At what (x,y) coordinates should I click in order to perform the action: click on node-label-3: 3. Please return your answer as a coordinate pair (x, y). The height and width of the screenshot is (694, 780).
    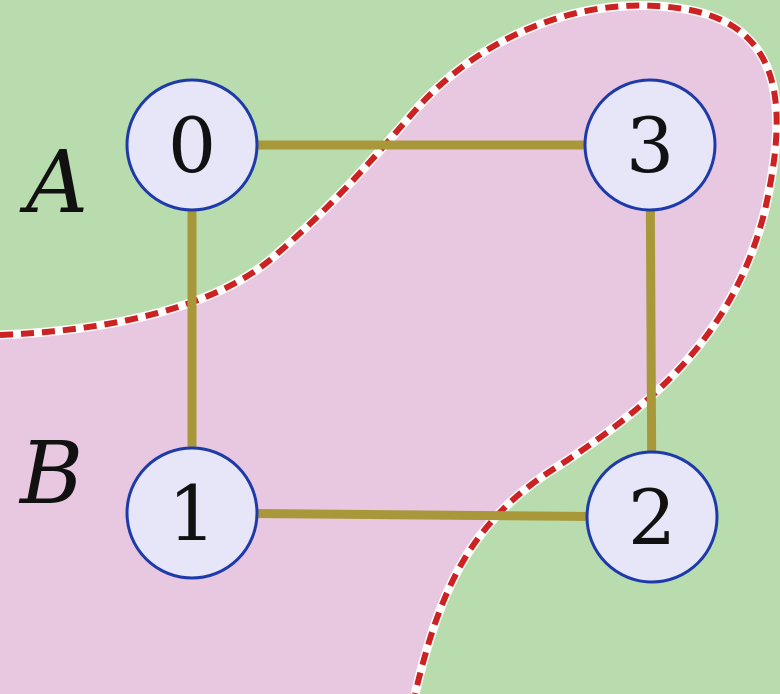
    Looking at the image, I should click on (650, 145).